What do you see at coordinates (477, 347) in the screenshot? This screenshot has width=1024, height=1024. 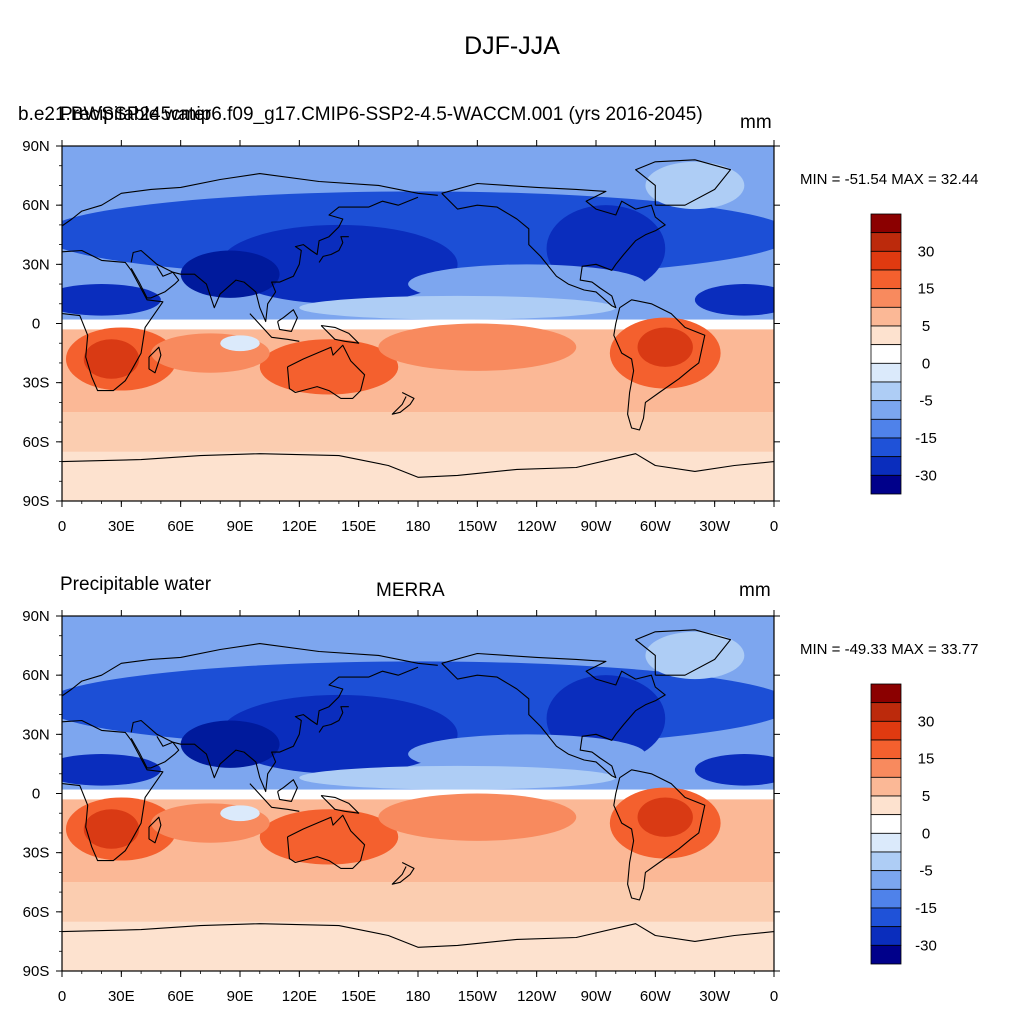 I see `spcz-warm` at bounding box center [477, 347].